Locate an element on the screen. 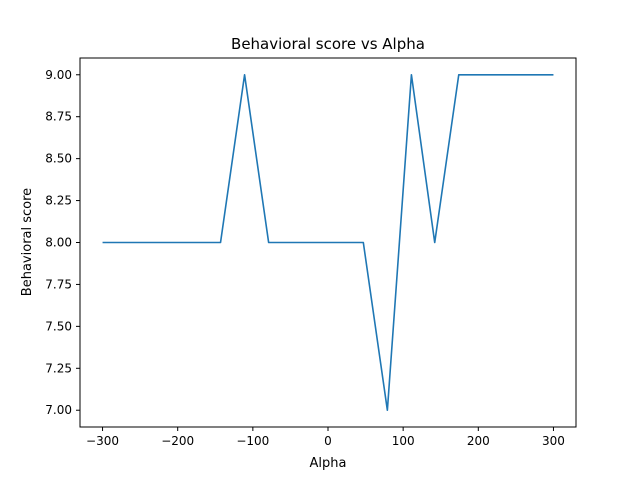 This screenshot has height=480, width=640. y-tick-label: 9.00 is located at coordinates (58, 75).